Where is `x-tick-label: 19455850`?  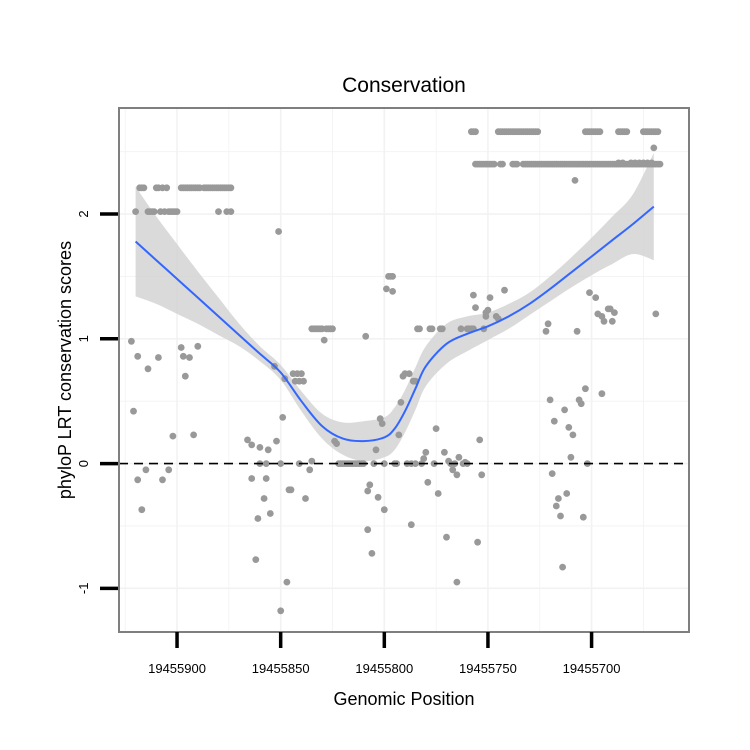
x-tick-label: 19455850 is located at coordinates (281, 668).